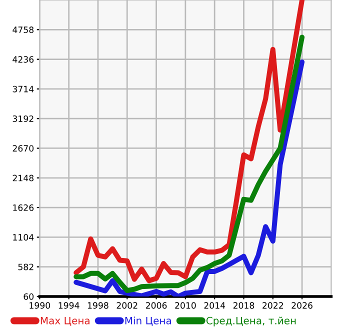 This screenshot has height=335, width=345. What do you see at coordinates (148, 321) in the screenshot?
I see `legend-label: Min Цена` at bounding box center [148, 321].